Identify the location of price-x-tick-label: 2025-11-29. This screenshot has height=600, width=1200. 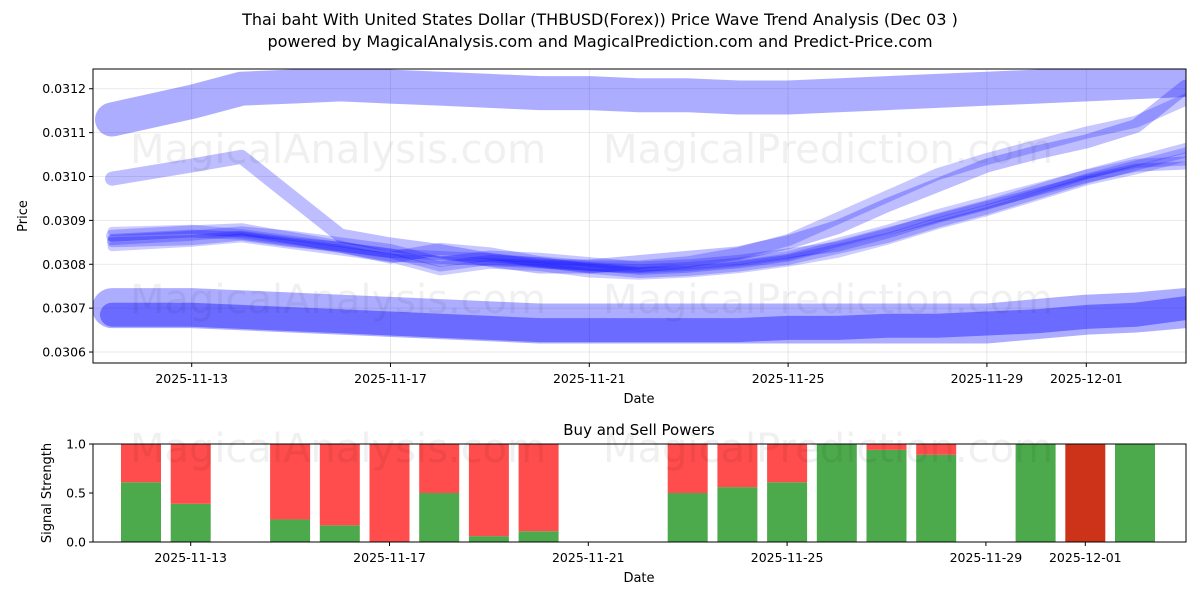
(987, 378).